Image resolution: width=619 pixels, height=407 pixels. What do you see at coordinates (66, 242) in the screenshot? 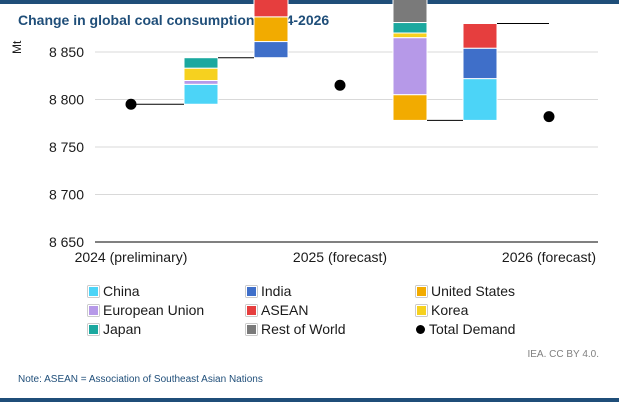
I see `y-tick-label: 8 650` at bounding box center [66, 242].